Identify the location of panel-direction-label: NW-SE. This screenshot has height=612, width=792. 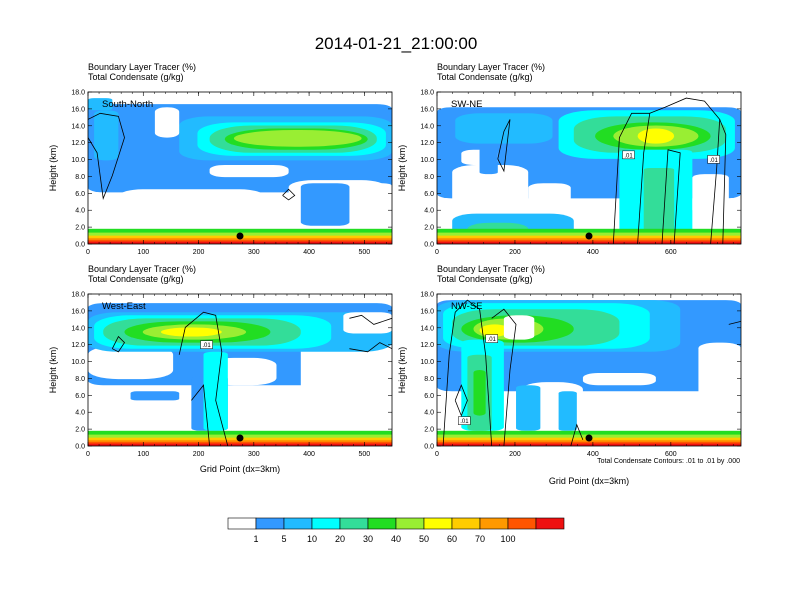
(467, 306).